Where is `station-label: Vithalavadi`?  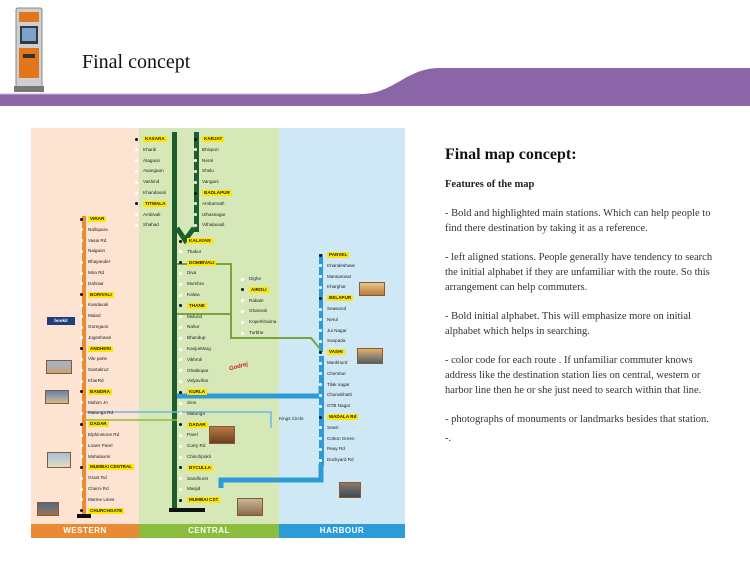
station-label: Vithalavadi is located at coordinates (213, 225).